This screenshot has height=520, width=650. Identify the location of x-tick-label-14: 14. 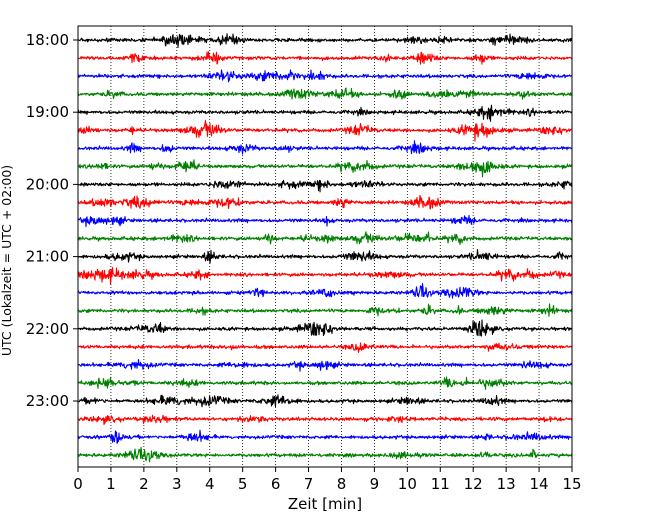
(539, 484).